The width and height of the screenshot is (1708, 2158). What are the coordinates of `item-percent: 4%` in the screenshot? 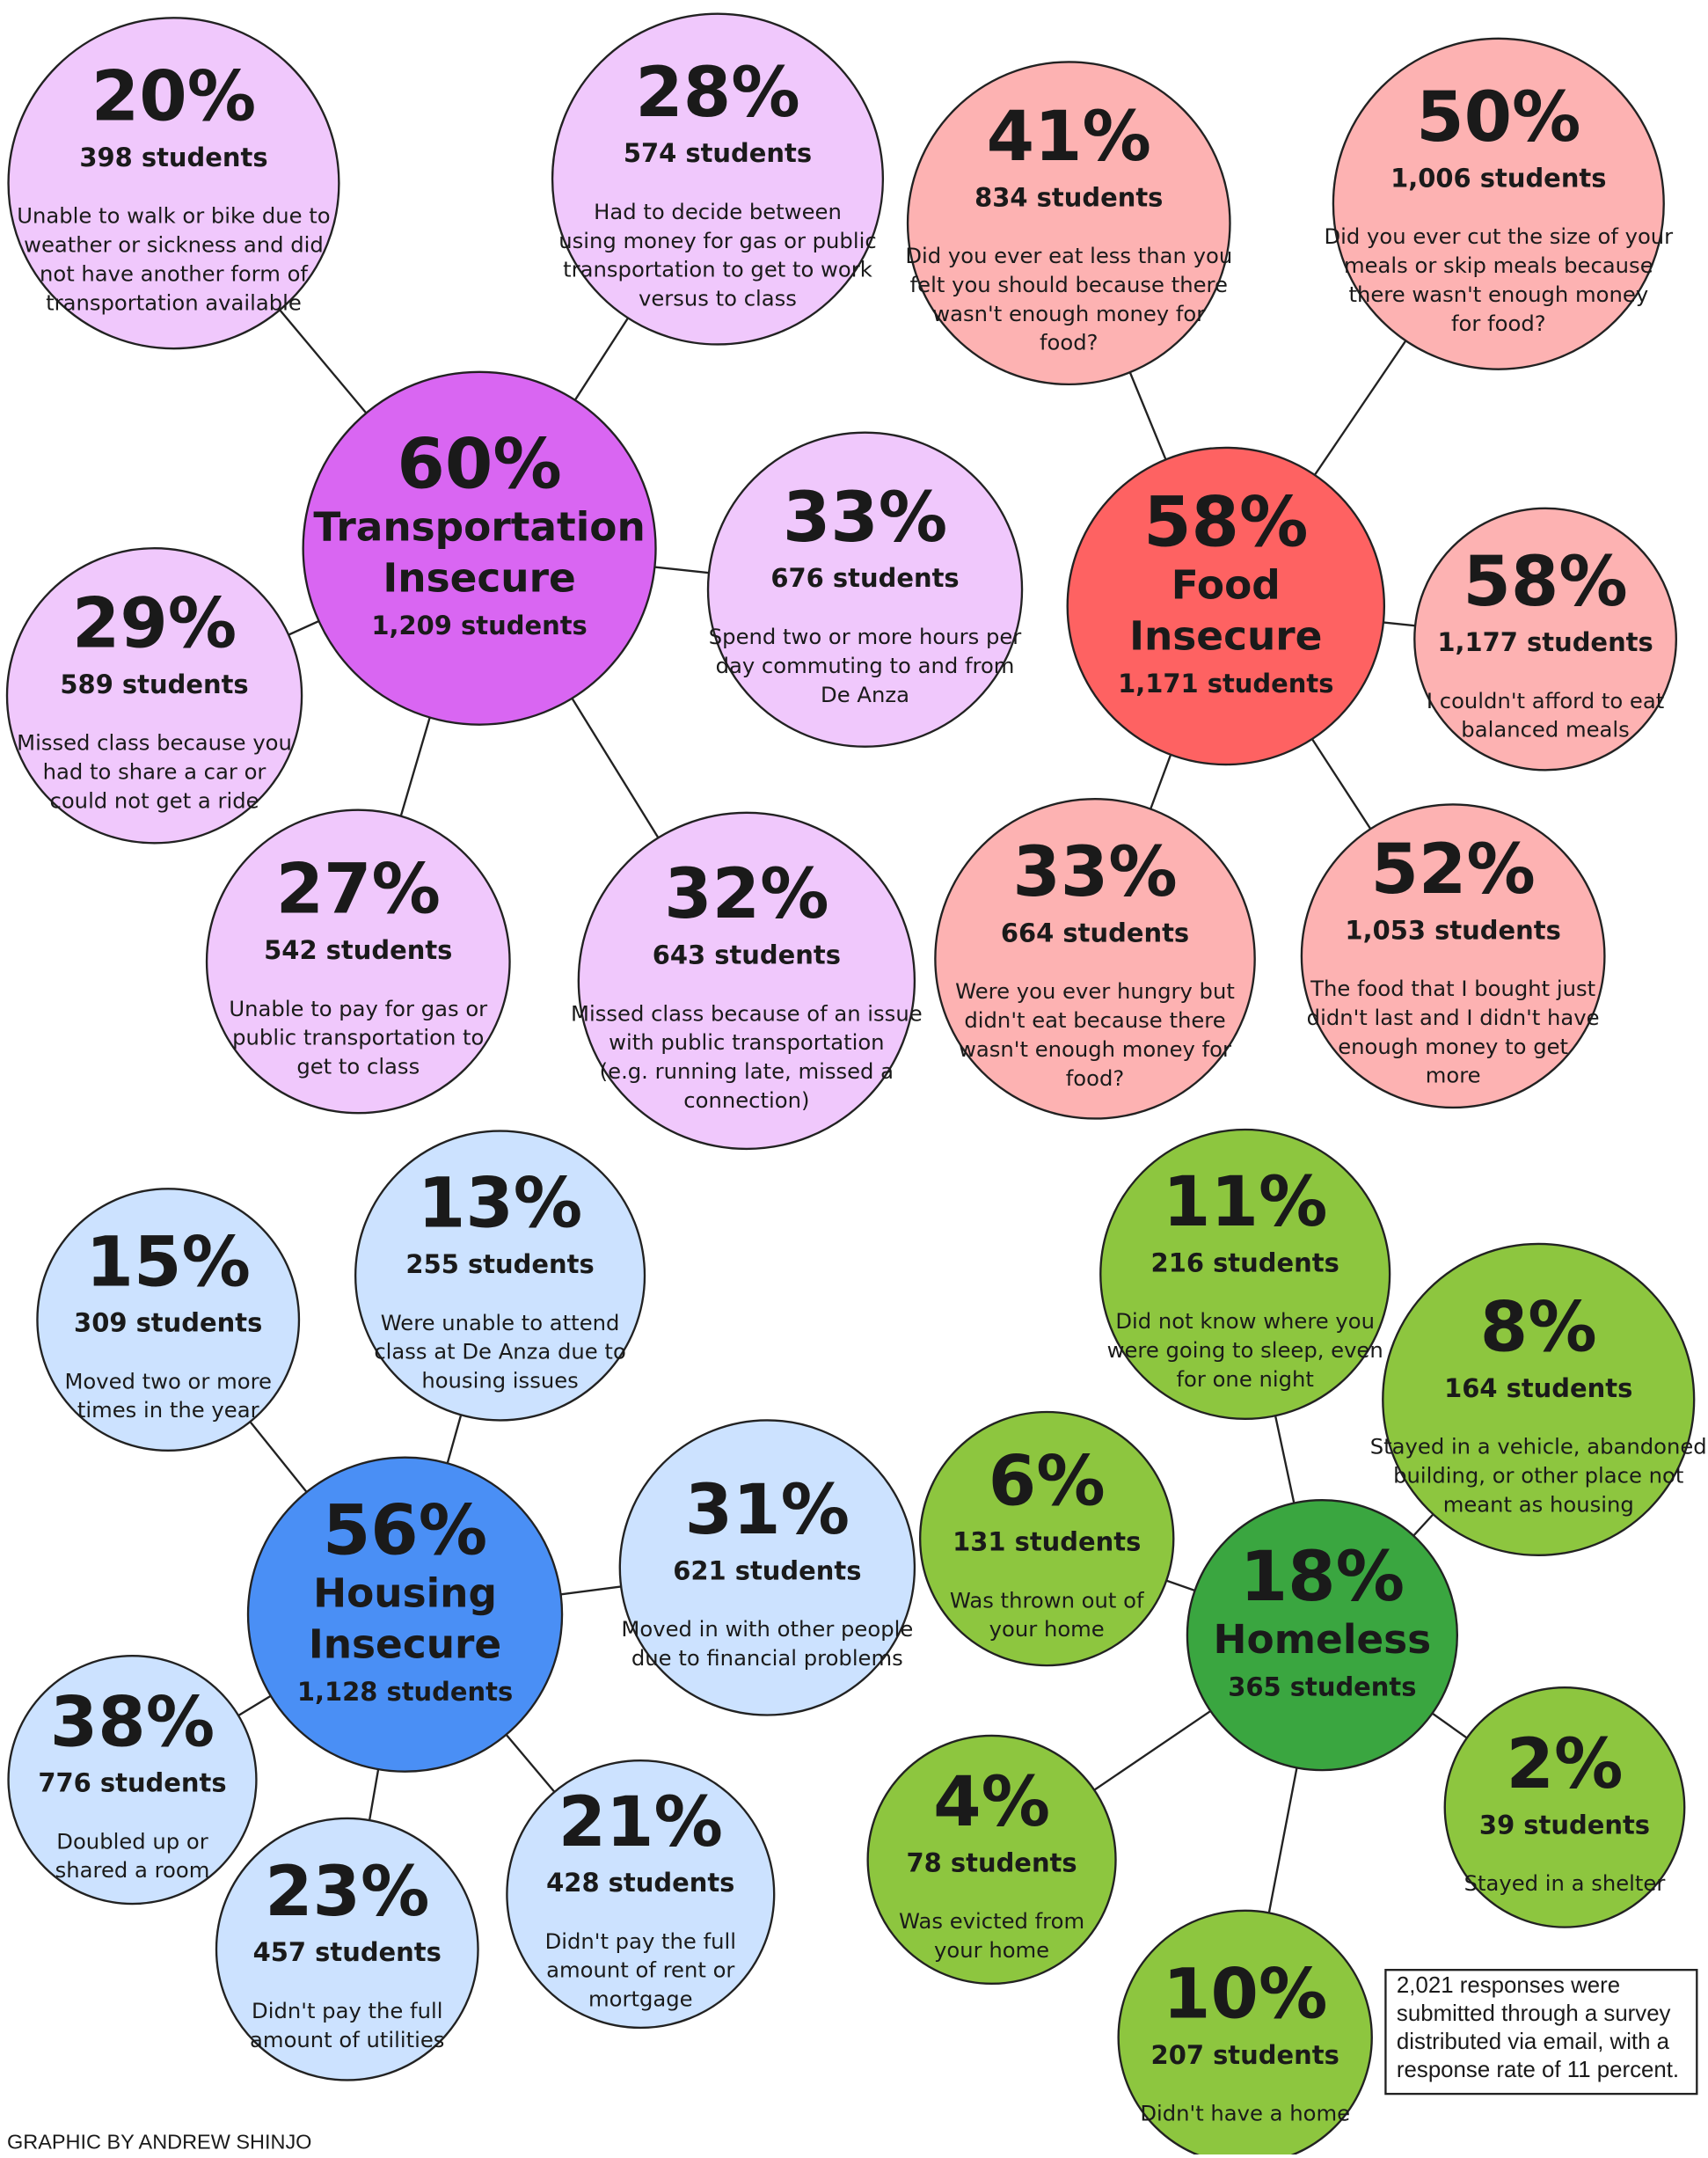 It's located at (992, 1802).